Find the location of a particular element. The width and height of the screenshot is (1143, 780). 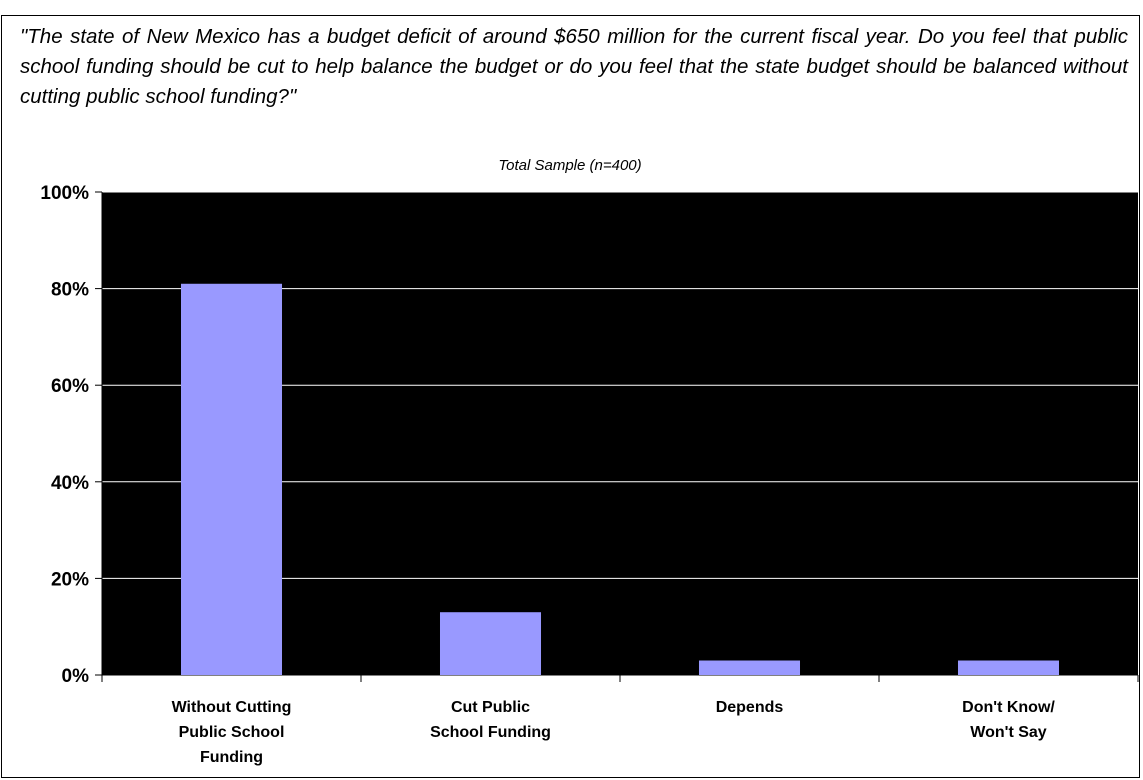

x-tick-label: Cut Public School Funding is located at coordinates (490, 720).